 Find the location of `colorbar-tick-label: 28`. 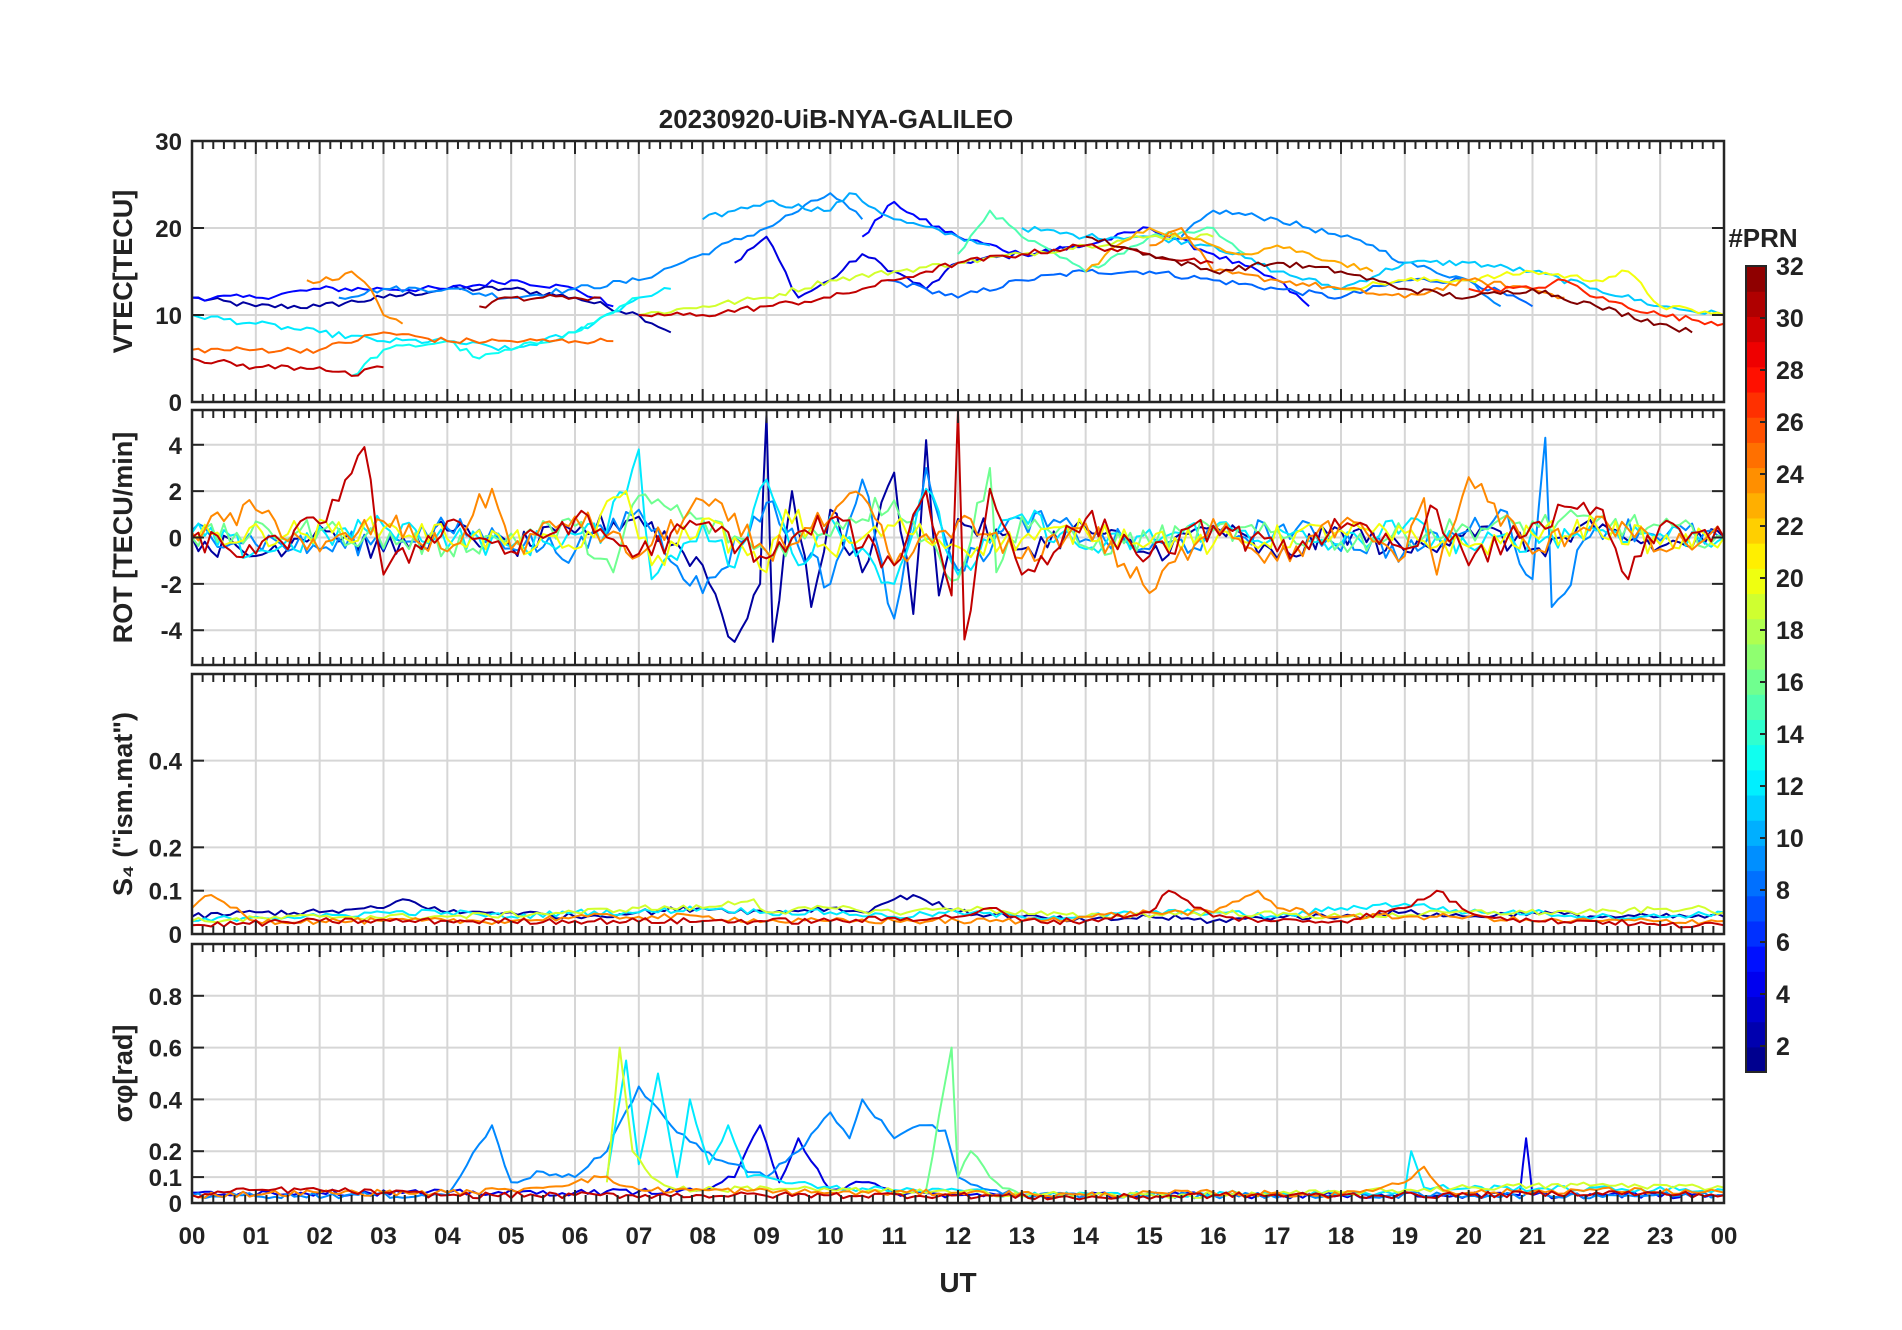

colorbar-tick-label: 28 is located at coordinates (1790, 371).